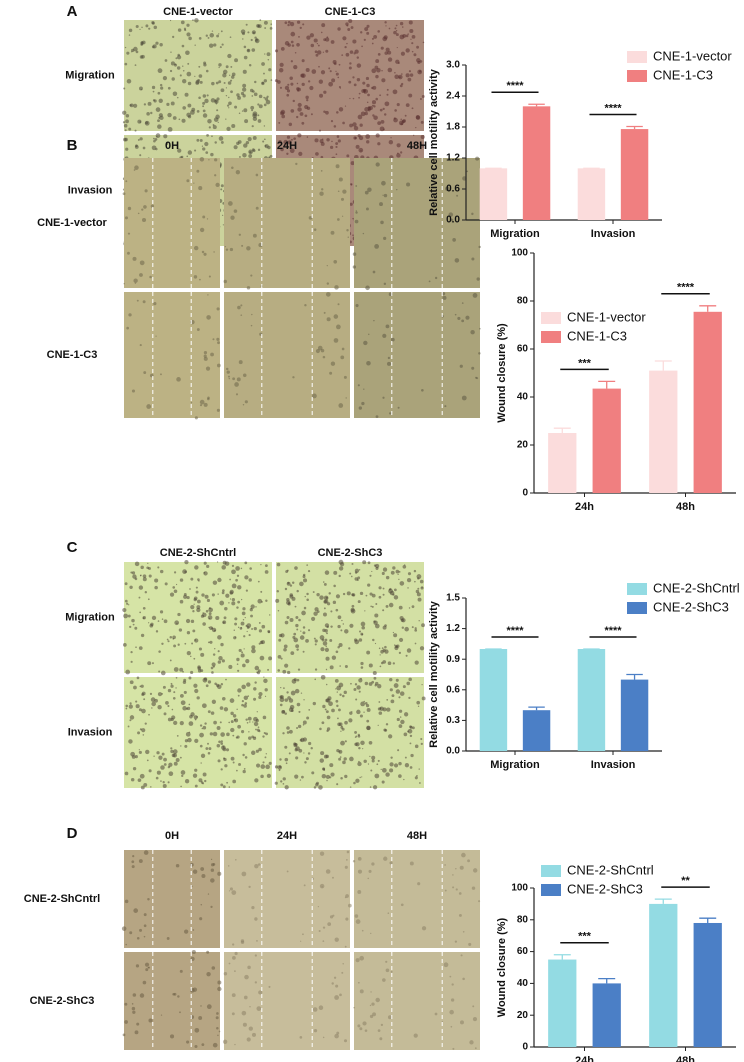 This screenshot has width=744, height=1062. What do you see at coordinates (502, 967) in the screenshot?
I see `y-axis-title: Wound closure (%)` at bounding box center [502, 967].